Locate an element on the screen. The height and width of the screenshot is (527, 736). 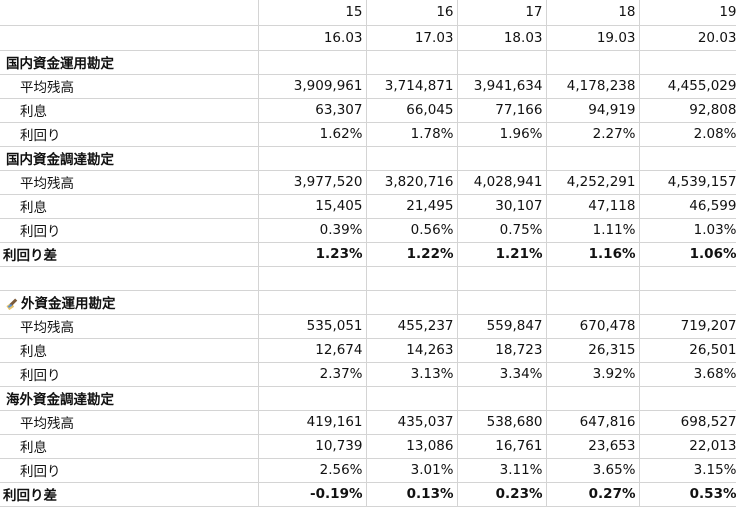
value-cell: 63,307 is located at coordinates (312, 110).